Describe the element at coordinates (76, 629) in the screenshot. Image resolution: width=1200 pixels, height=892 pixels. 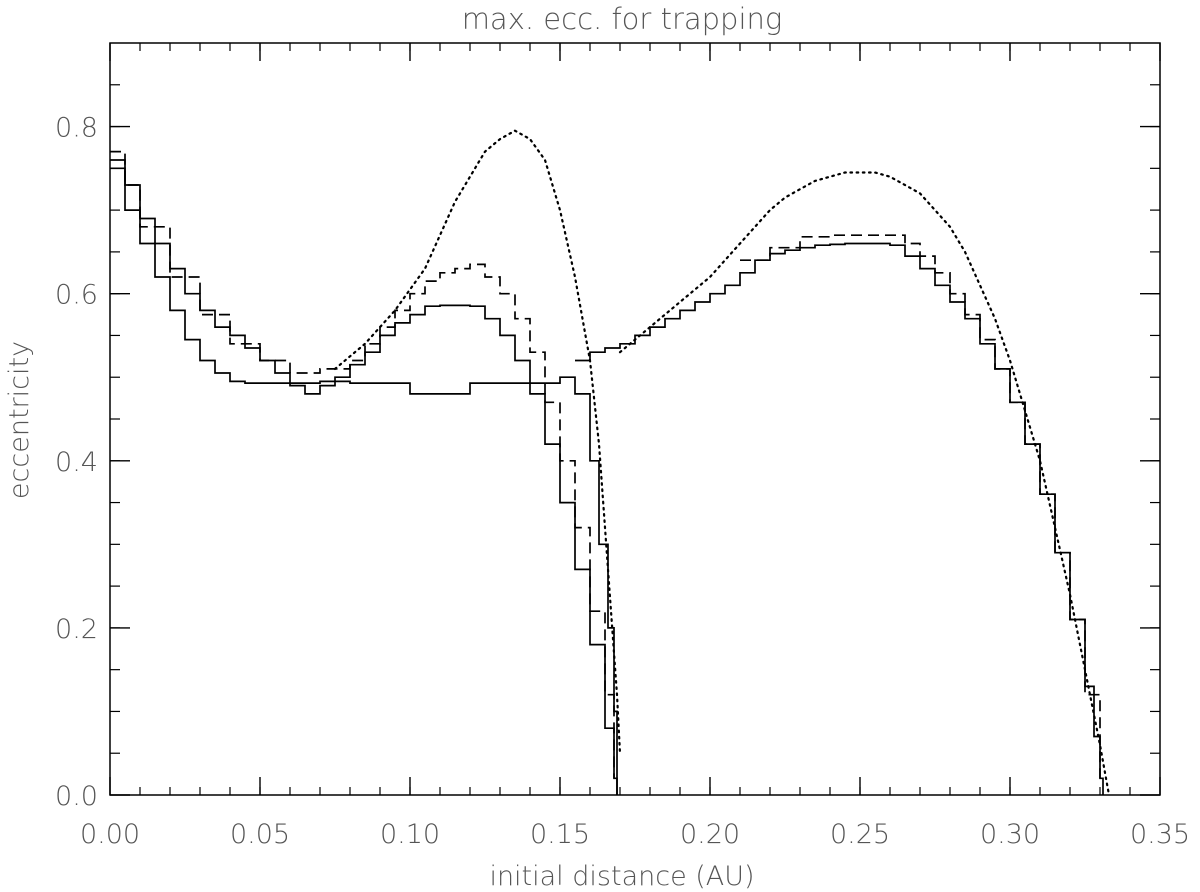
I see `y-tick-label: 0.2` at that location.